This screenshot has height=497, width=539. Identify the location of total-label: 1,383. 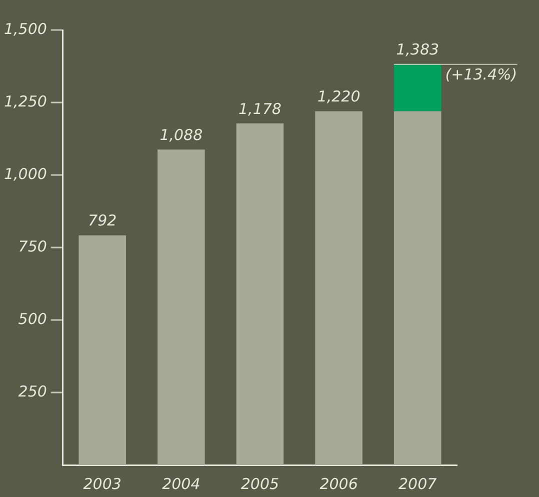
(418, 49).